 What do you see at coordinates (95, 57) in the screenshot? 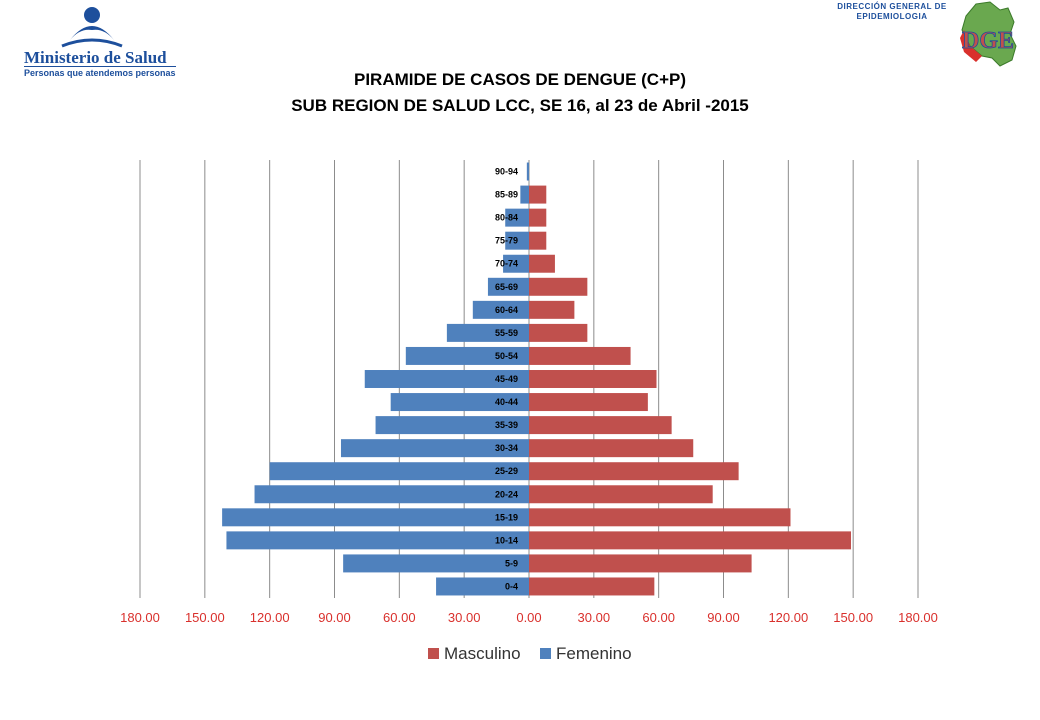
I see `ministry-name: Ministerio de Salud` at bounding box center [95, 57].